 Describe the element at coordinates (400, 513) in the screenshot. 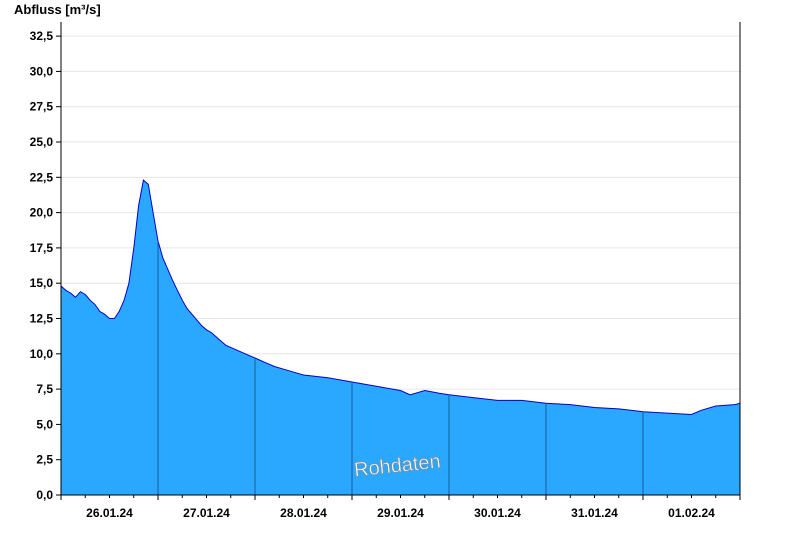

I see `x-tick-label-3: 29.01.24` at that location.